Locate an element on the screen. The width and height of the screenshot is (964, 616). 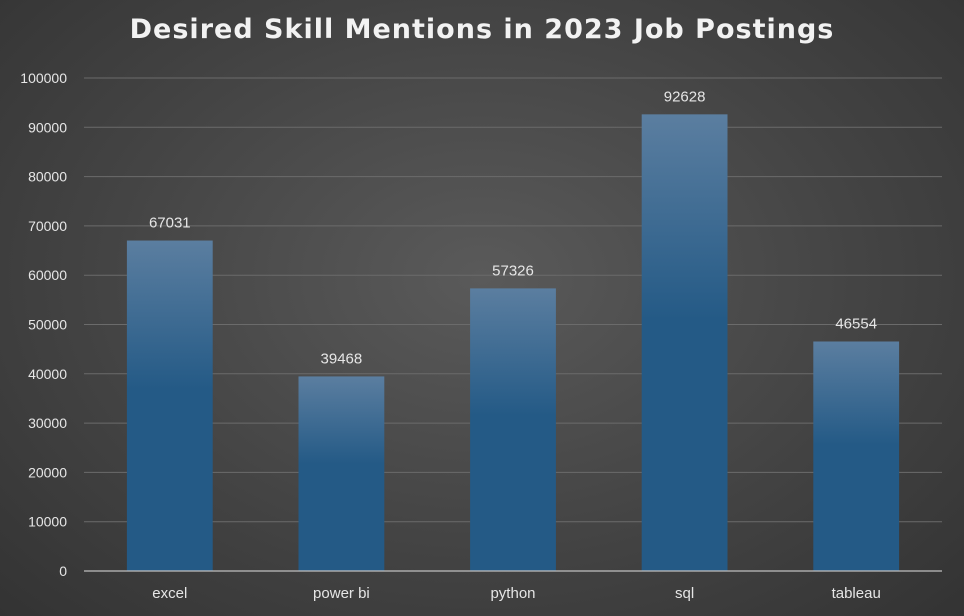
y-tick-label: 100000 is located at coordinates (43, 78).